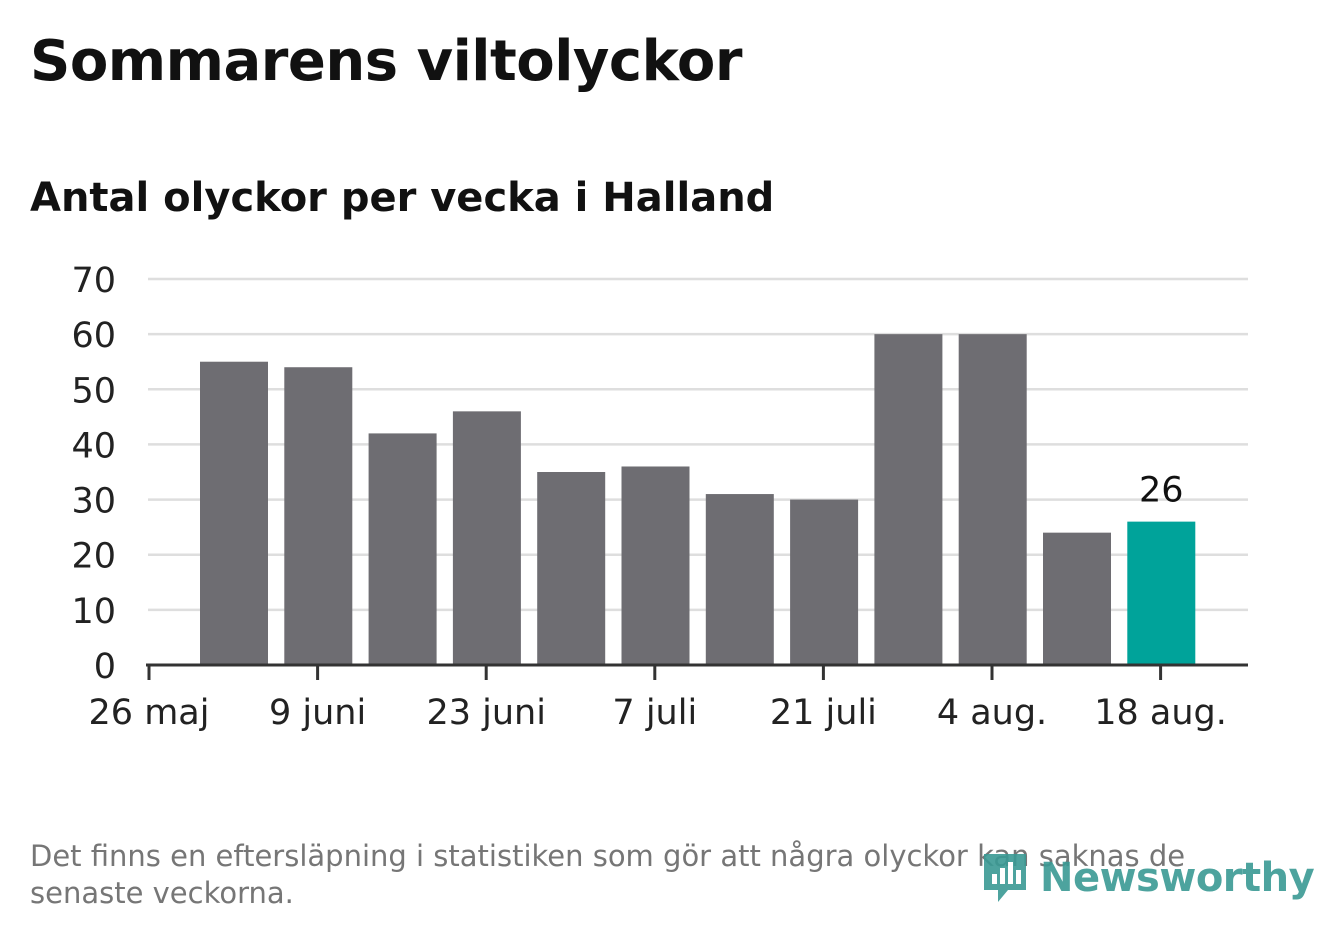  Describe the element at coordinates (1160, 713) in the screenshot. I see `x-tick-label: 18 aug.` at that location.